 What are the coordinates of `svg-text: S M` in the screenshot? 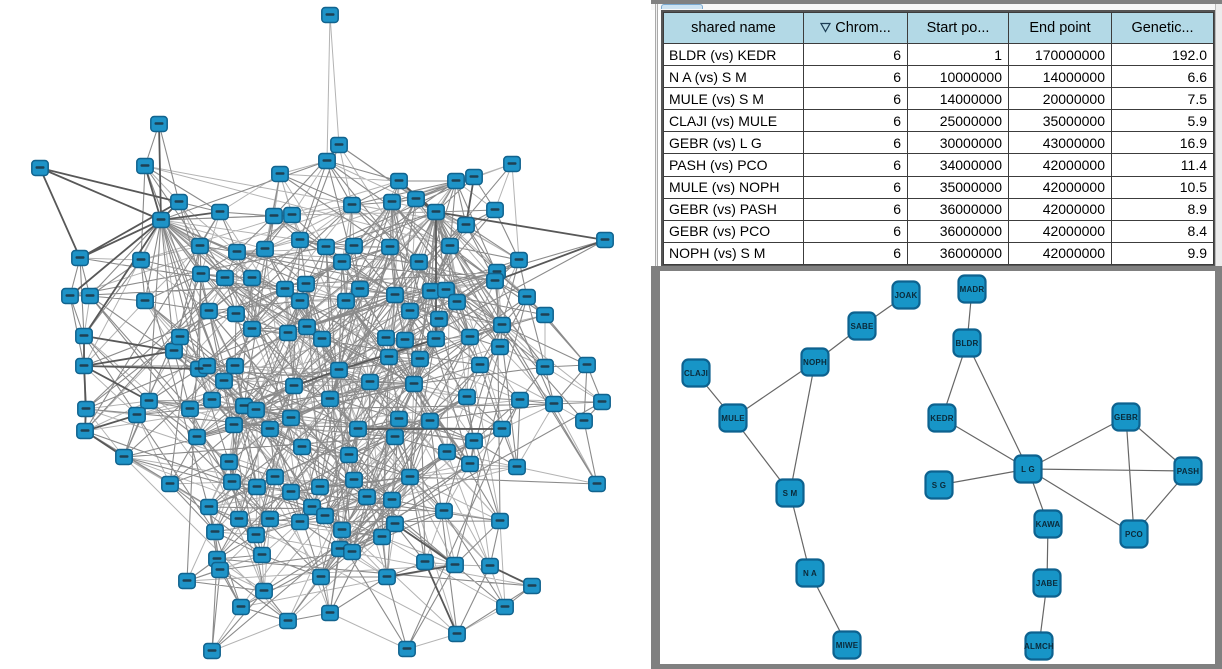 It's located at (790, 493).